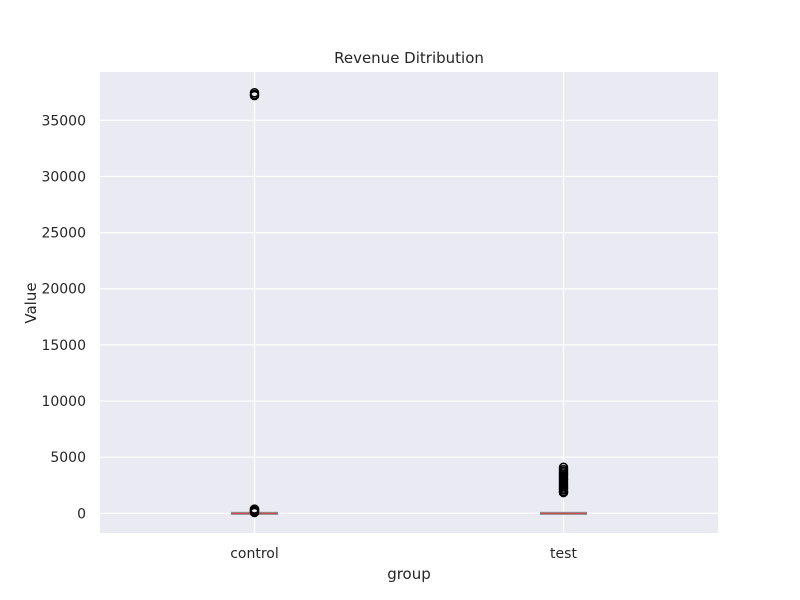 Image resolution: width=800 pixels, height=600 pixels. I want to click on y-tick-label: 25000, so click(63, 234).